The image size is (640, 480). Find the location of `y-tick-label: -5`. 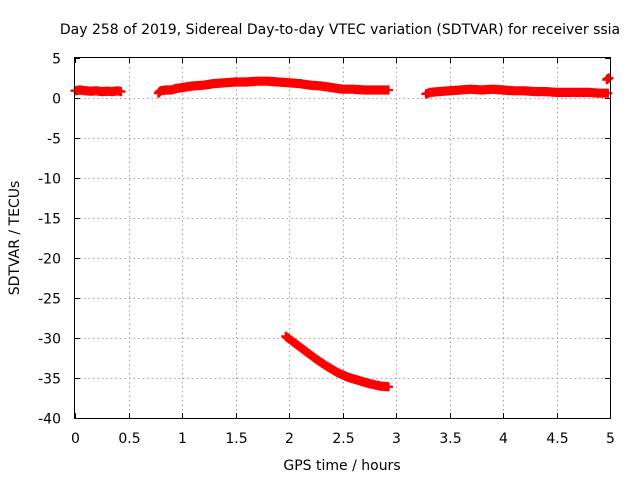

y-tick-label: -5 is located at coordinates (54, 140).